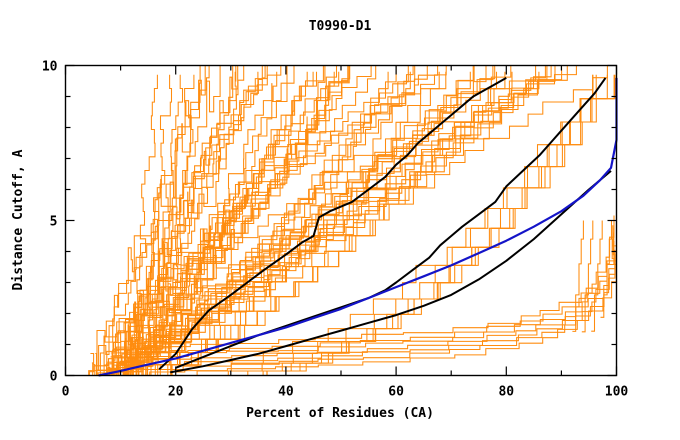 The height and width of the screenshot is (440, 680). I want to click on x-tick-label: 60, so click(396, 392).